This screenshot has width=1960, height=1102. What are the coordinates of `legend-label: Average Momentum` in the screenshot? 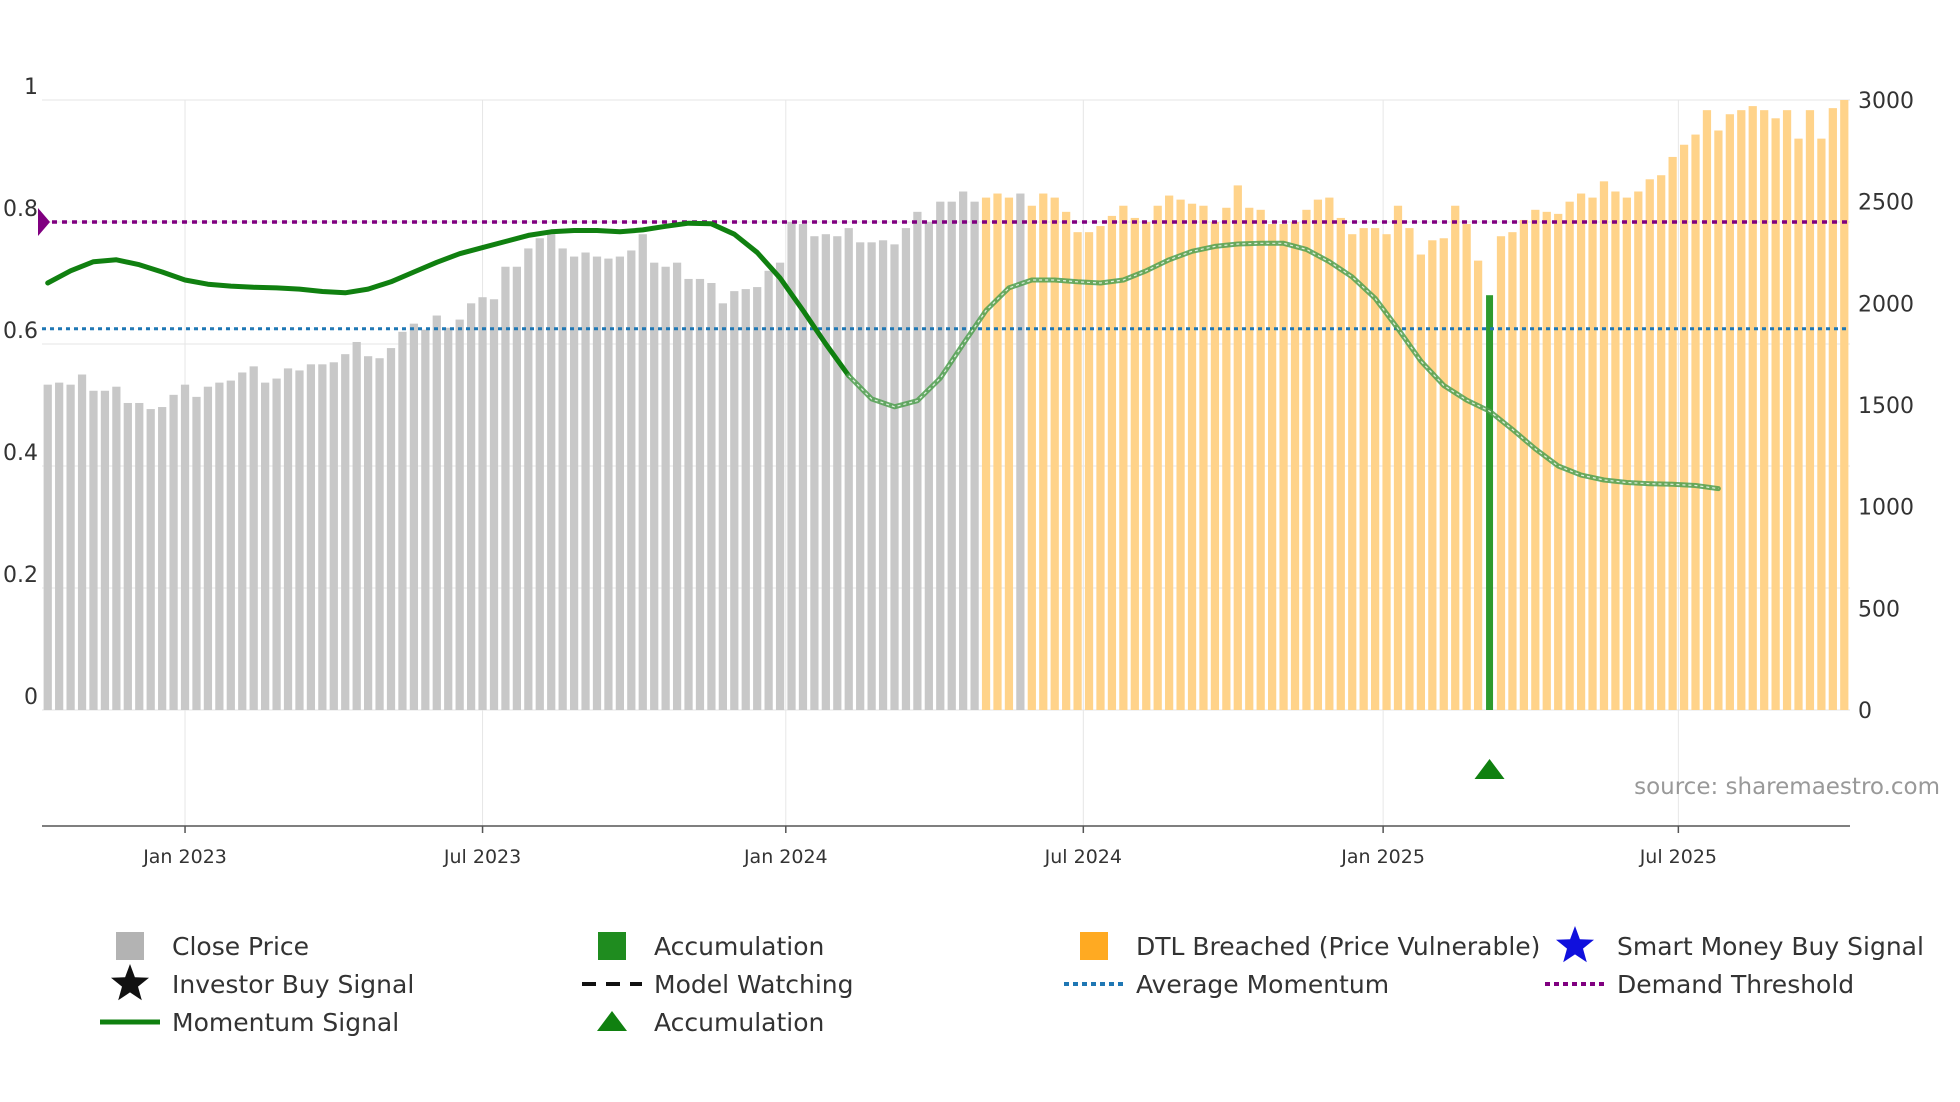 It's located at (1262, 984).